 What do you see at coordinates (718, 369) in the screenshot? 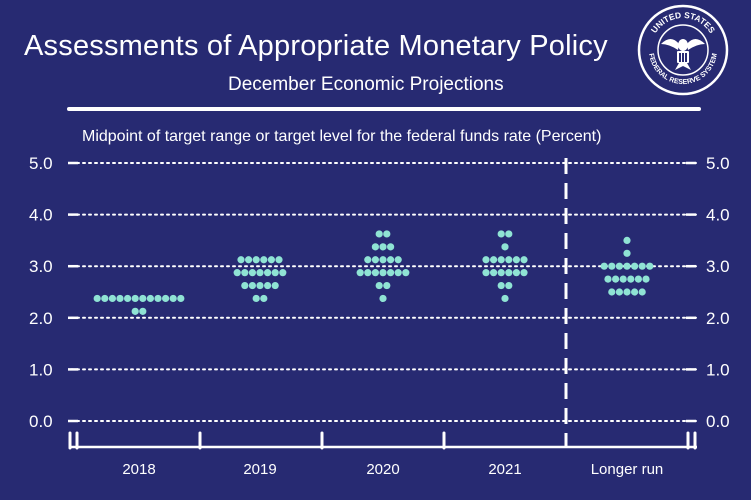
I see `y-tick-label-right: 1.0` at bounding box center [718, 369].